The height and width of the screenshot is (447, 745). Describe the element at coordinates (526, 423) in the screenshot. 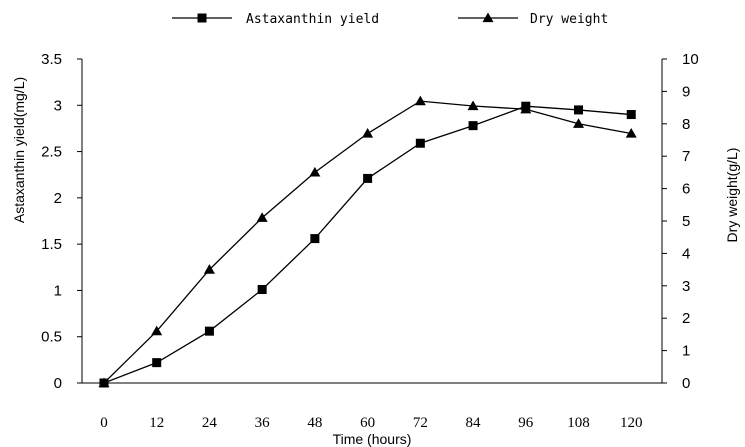

I see `x-tick-label: 96` at that location.